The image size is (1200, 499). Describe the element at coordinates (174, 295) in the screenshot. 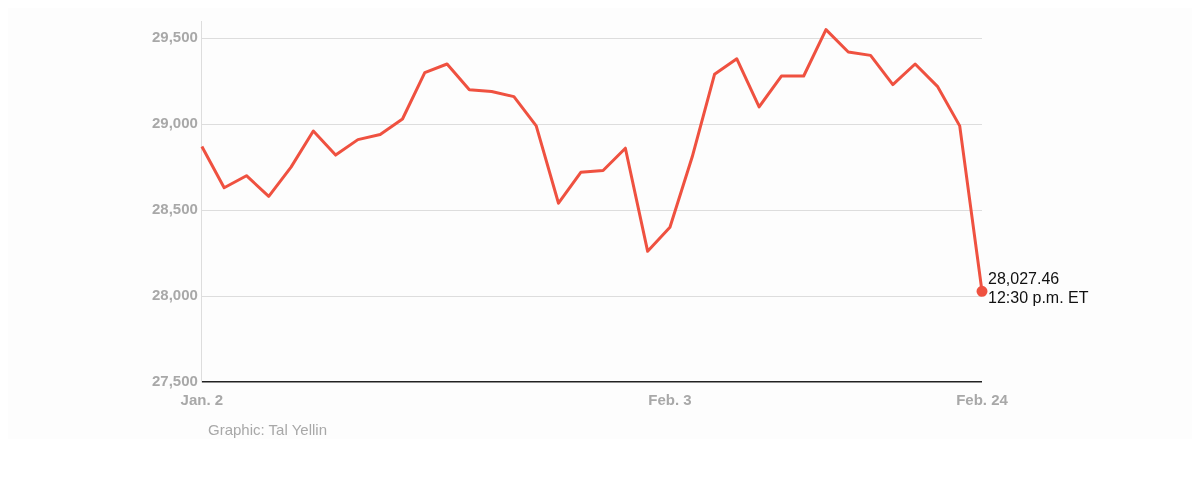

I see `y-tick-label: 28,000` at that location.